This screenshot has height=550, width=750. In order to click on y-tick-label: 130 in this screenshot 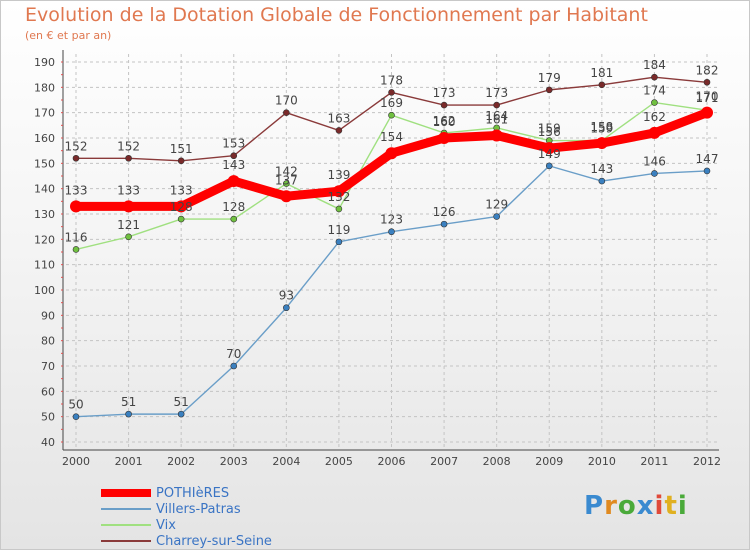, I will do `click(44, 214)`.